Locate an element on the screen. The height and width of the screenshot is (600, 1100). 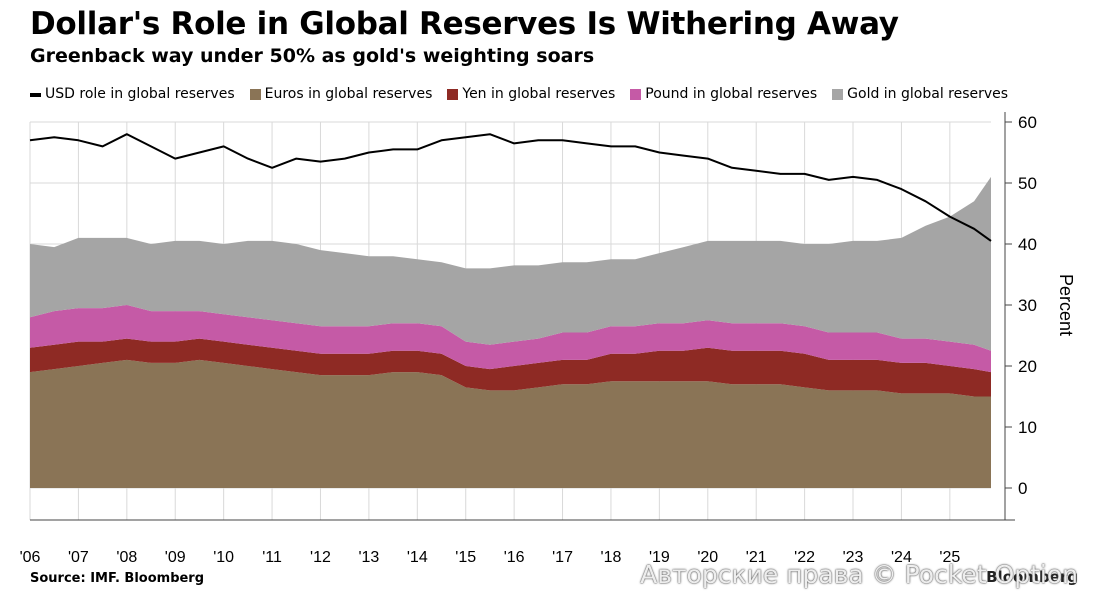
x-tick-label: '25 is located at coordinates (949, 557).